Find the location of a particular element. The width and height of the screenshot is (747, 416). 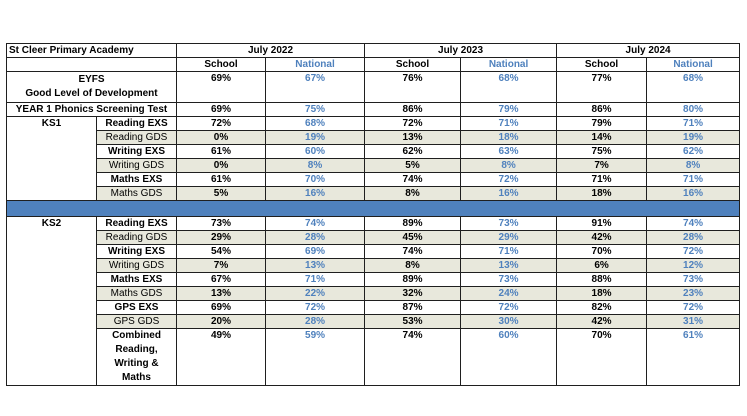

table-row: Maths EXS 67% 71% 89% 73% 88% 73% is located at coordinates (374, 279).